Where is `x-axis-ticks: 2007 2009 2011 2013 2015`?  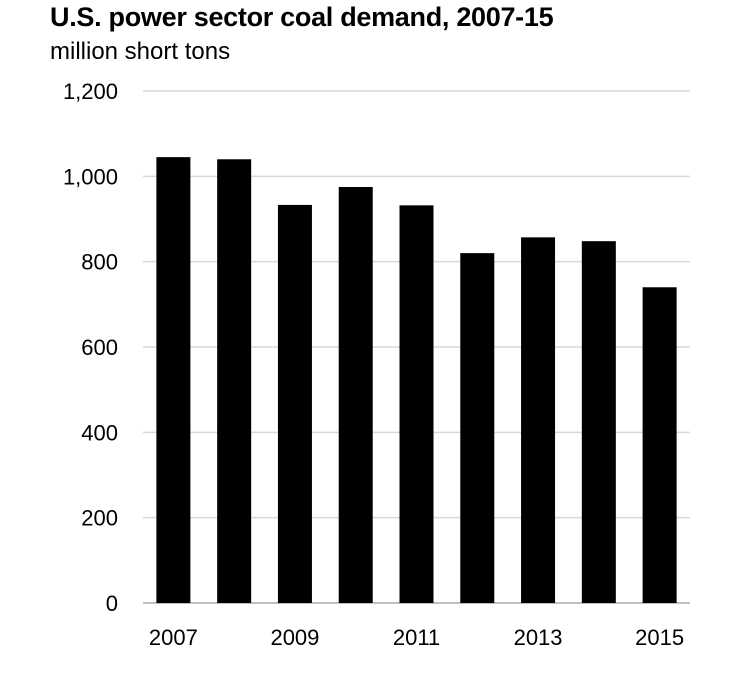
x-axis-ticks: 2007 2009 2011 2013 2015 is located at coordinates (416, 637).